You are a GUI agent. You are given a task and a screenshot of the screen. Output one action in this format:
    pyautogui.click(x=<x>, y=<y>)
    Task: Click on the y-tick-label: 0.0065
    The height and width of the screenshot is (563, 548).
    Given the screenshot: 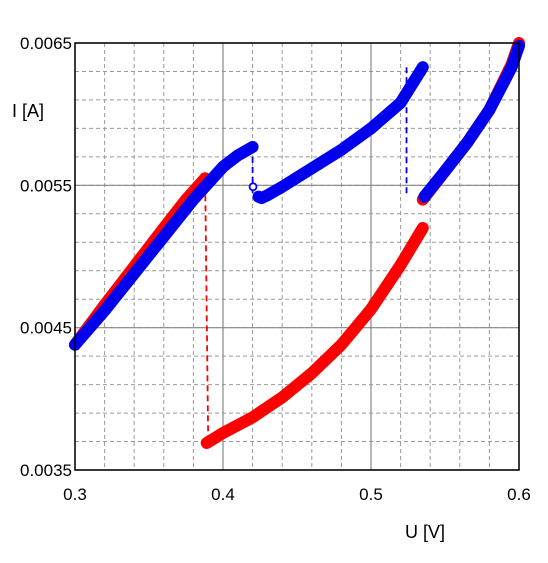 What is the action you would take?
    pyautogui.click(x=46, y=43)
    